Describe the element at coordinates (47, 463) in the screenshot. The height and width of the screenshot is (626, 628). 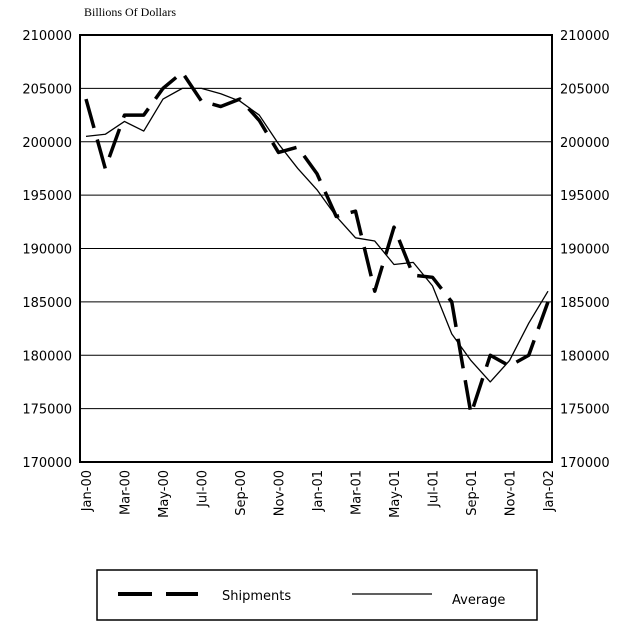
I see `y-tick-label: 170000` at that location.